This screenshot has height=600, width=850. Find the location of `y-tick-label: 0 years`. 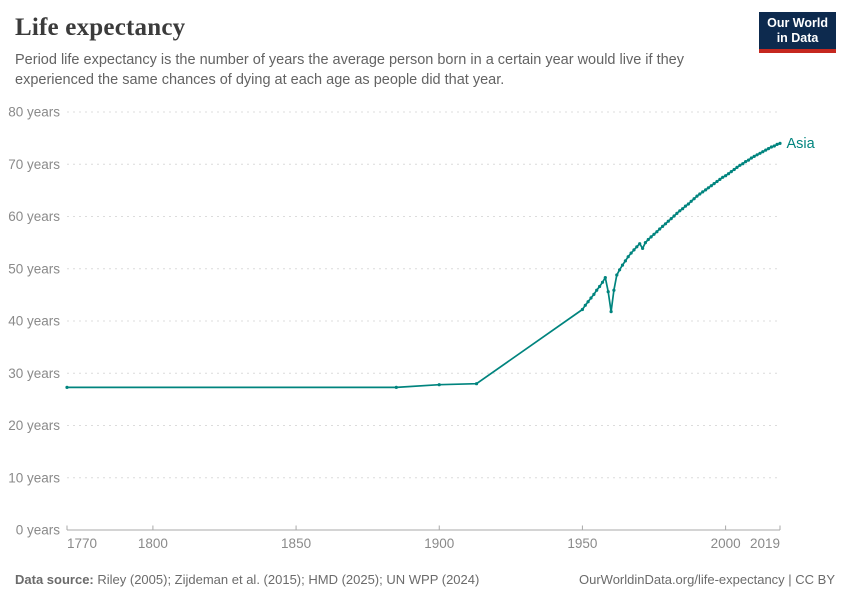

y-tick-label: 0 years is located at coordinates (38, 530).